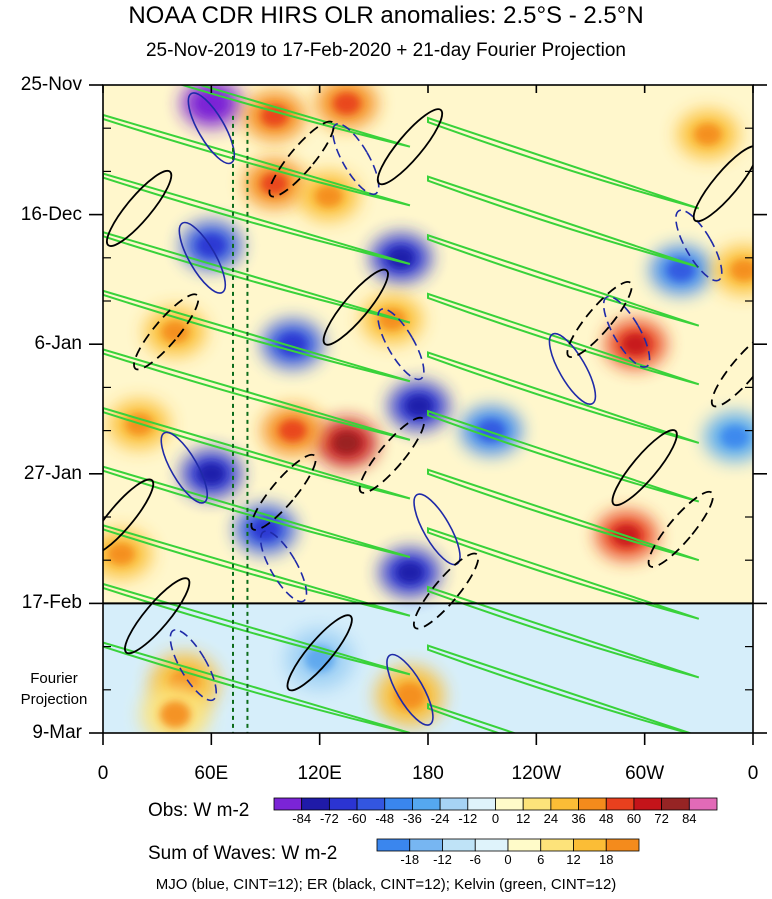 The width and height of the screenshot is (772, 899). Describe the element at coordinates (508, 859) in the screenshot. I see `waves-colorbar-tick-label: 0` at that location.